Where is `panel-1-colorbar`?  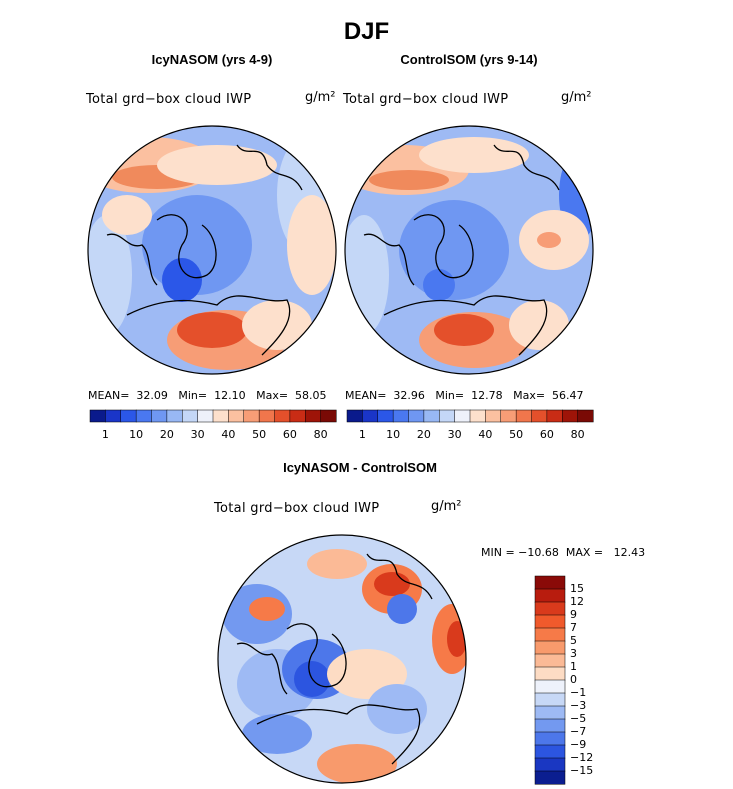
panel-1-colorbar is located at coordinates (213, 416).